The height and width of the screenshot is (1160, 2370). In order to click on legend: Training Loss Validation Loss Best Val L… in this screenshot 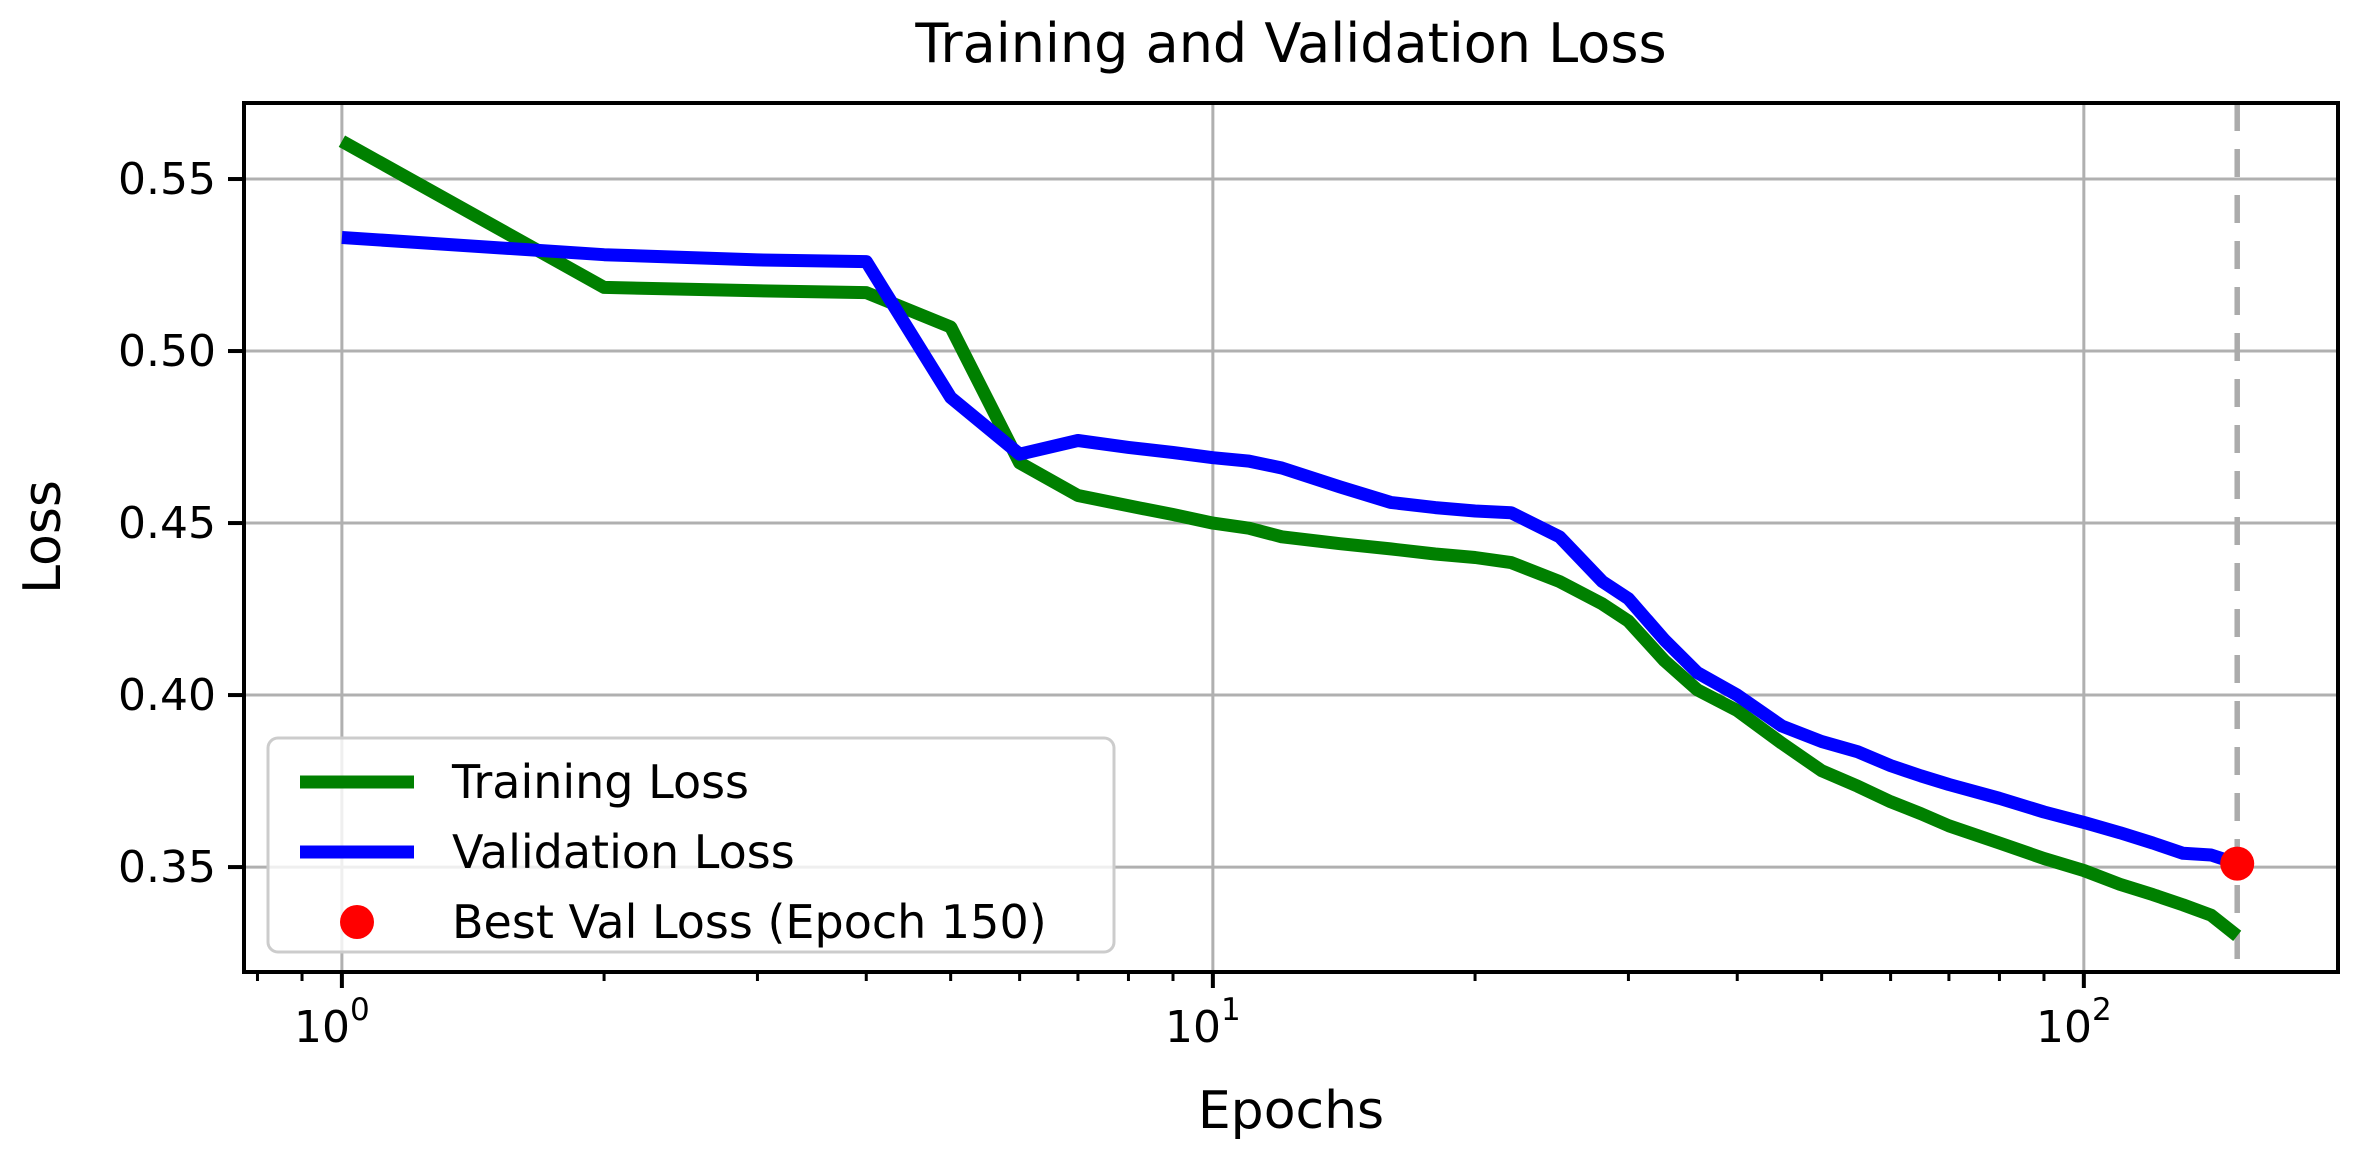, I will do `click(691, 845)`.